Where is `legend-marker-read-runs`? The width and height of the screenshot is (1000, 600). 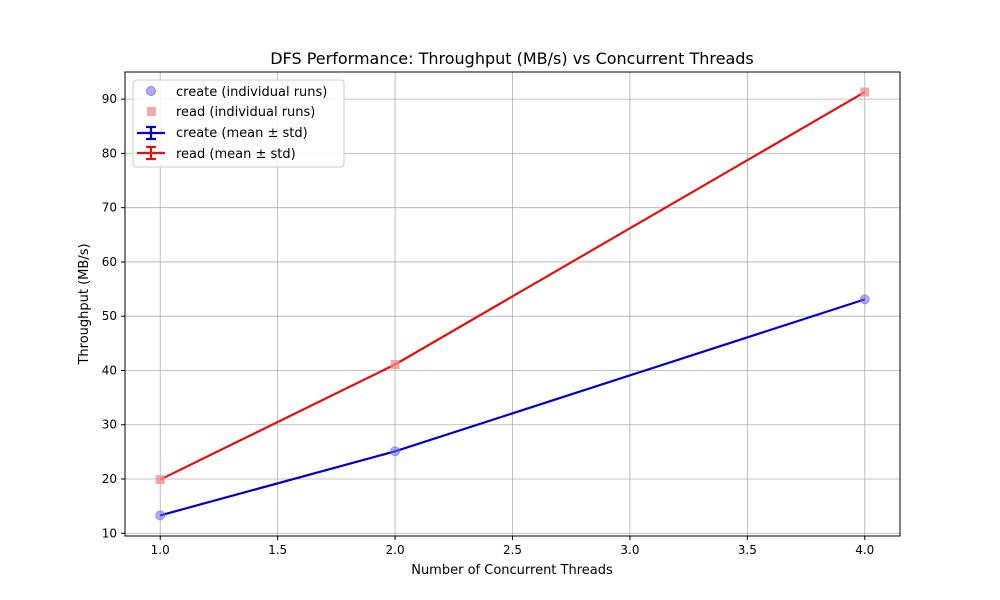
legend-marker-read-runs is located at coordinates (151, 111).